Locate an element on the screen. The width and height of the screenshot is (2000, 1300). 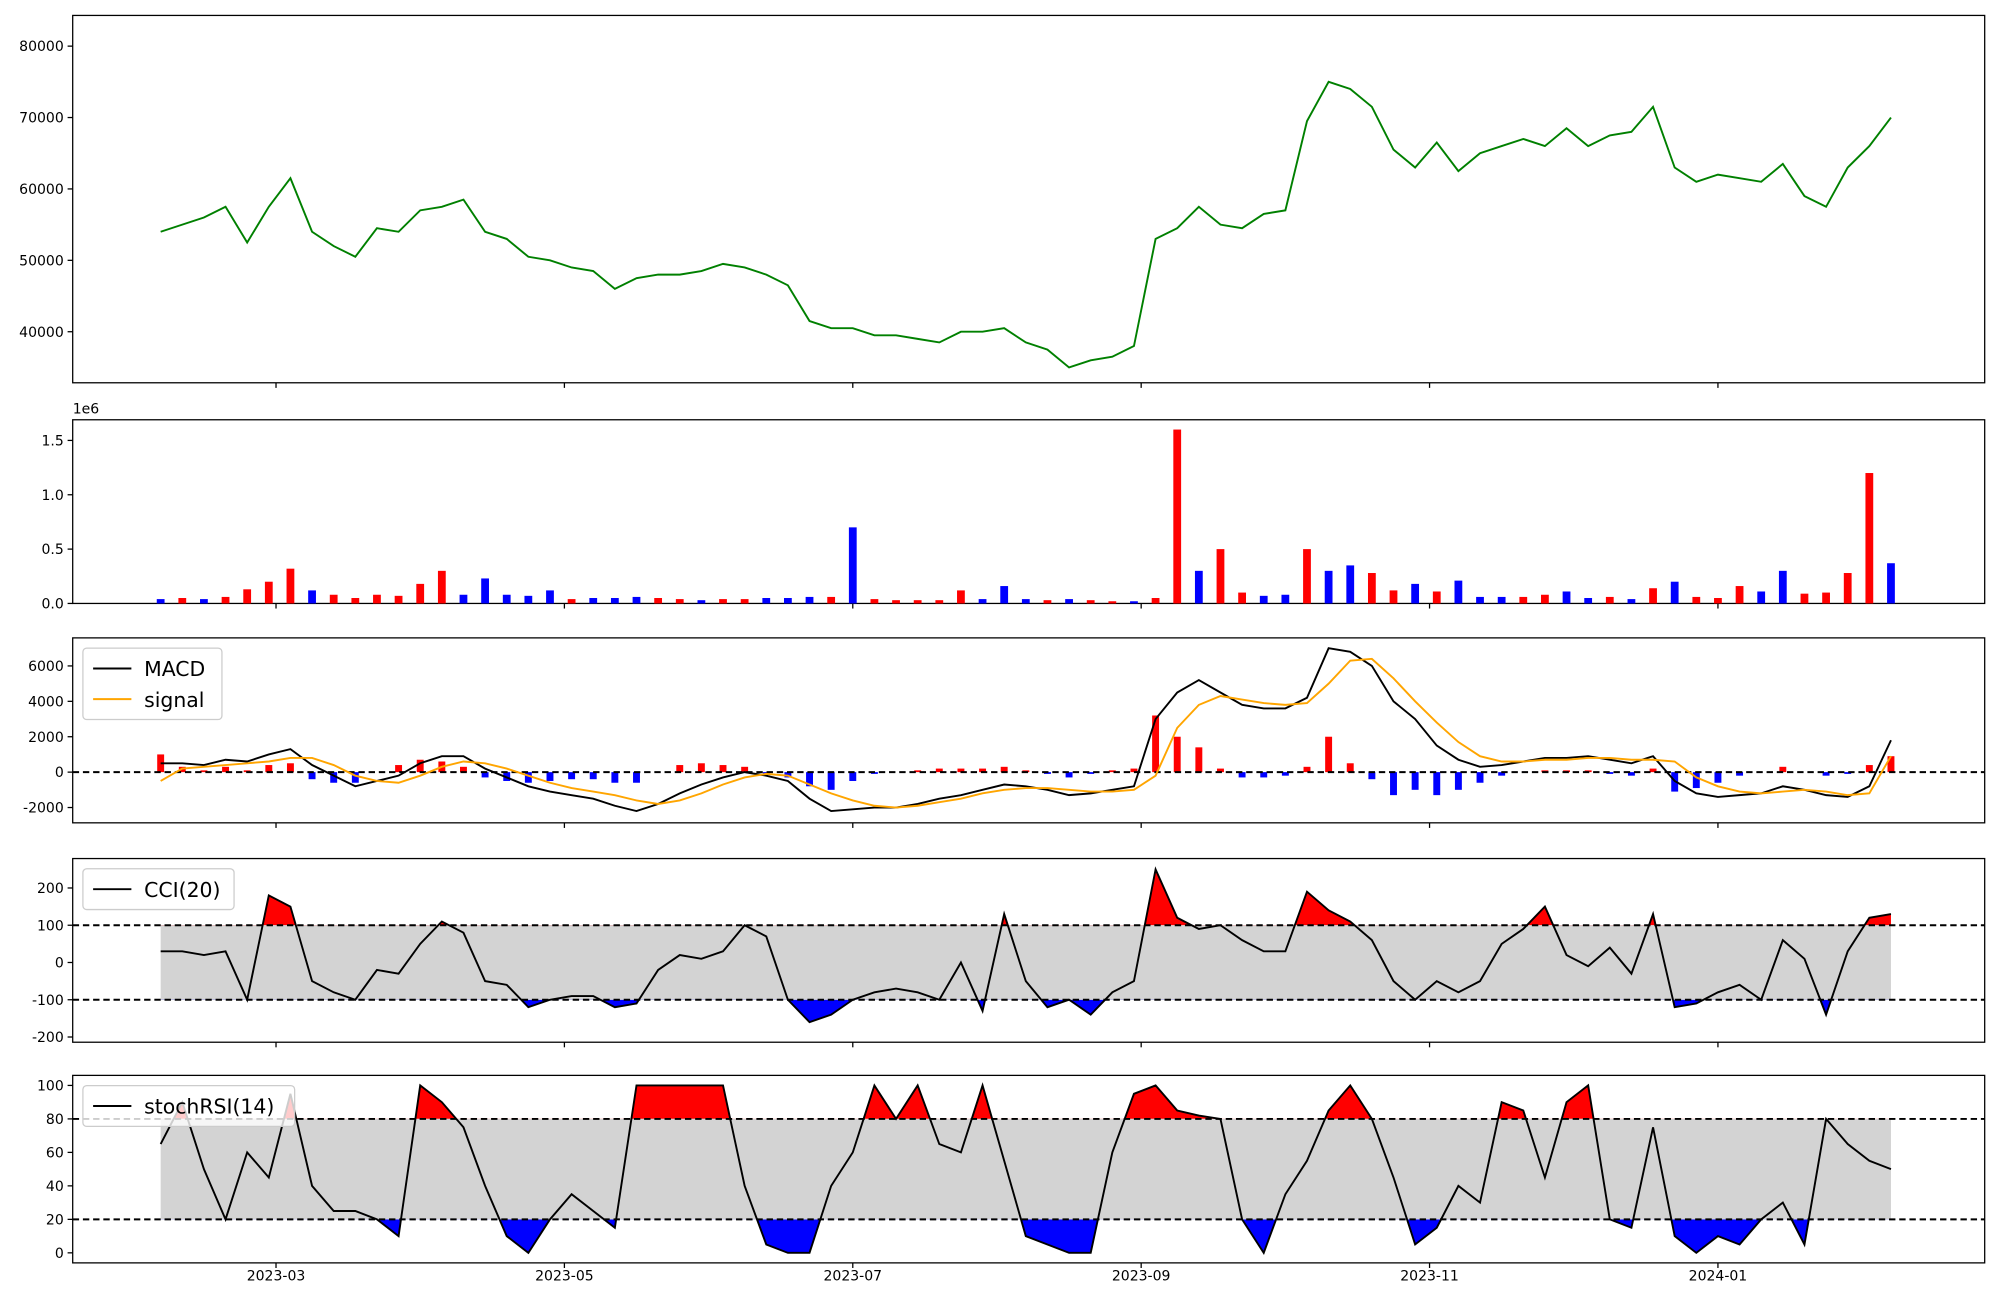
panel: -200 -100 0 100 200 CCI(20) is located at coordinates (1009, 952).